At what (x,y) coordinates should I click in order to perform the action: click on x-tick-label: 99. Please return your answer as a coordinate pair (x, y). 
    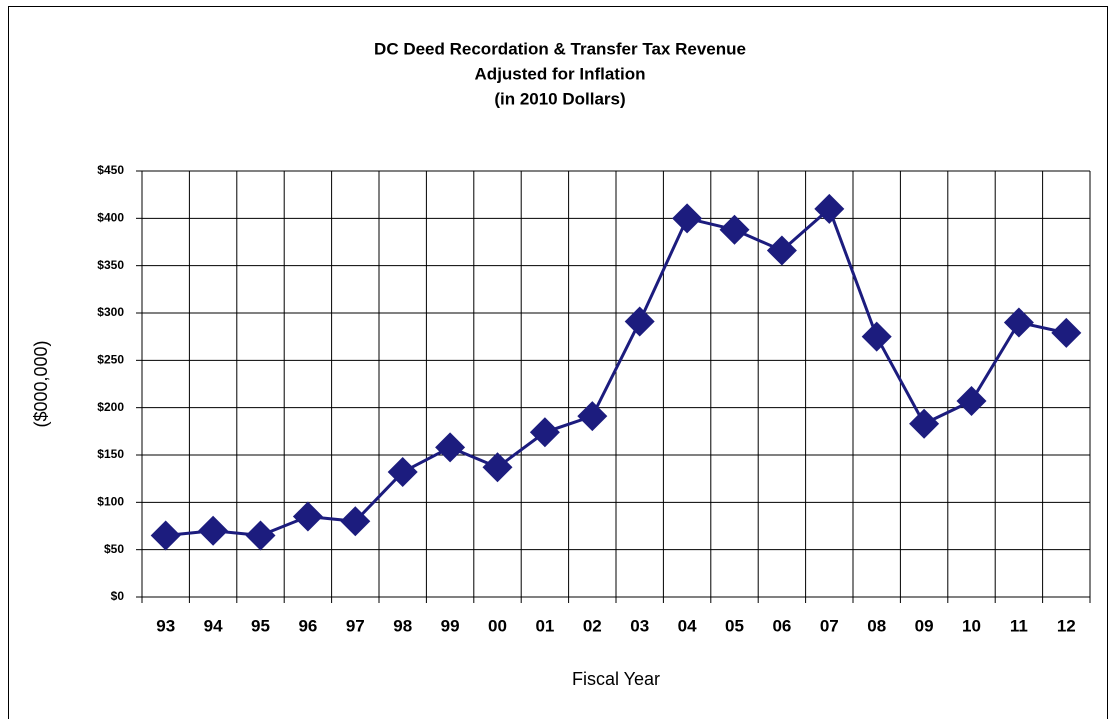
    Looking at the image, I should click on (450, 625).